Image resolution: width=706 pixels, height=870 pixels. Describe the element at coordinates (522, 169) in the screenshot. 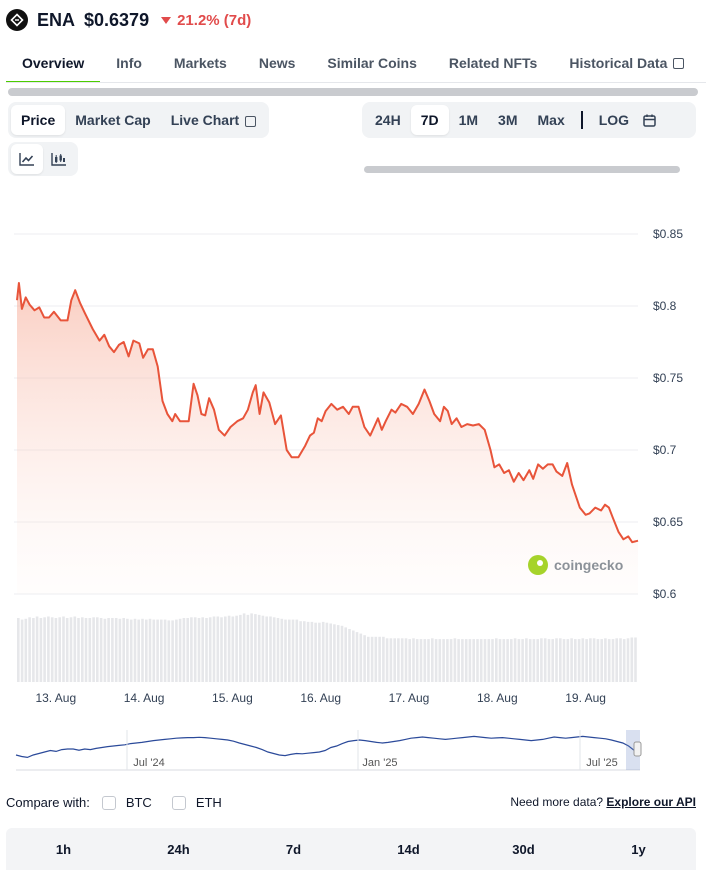

I see `range-scrollbar` at that location.